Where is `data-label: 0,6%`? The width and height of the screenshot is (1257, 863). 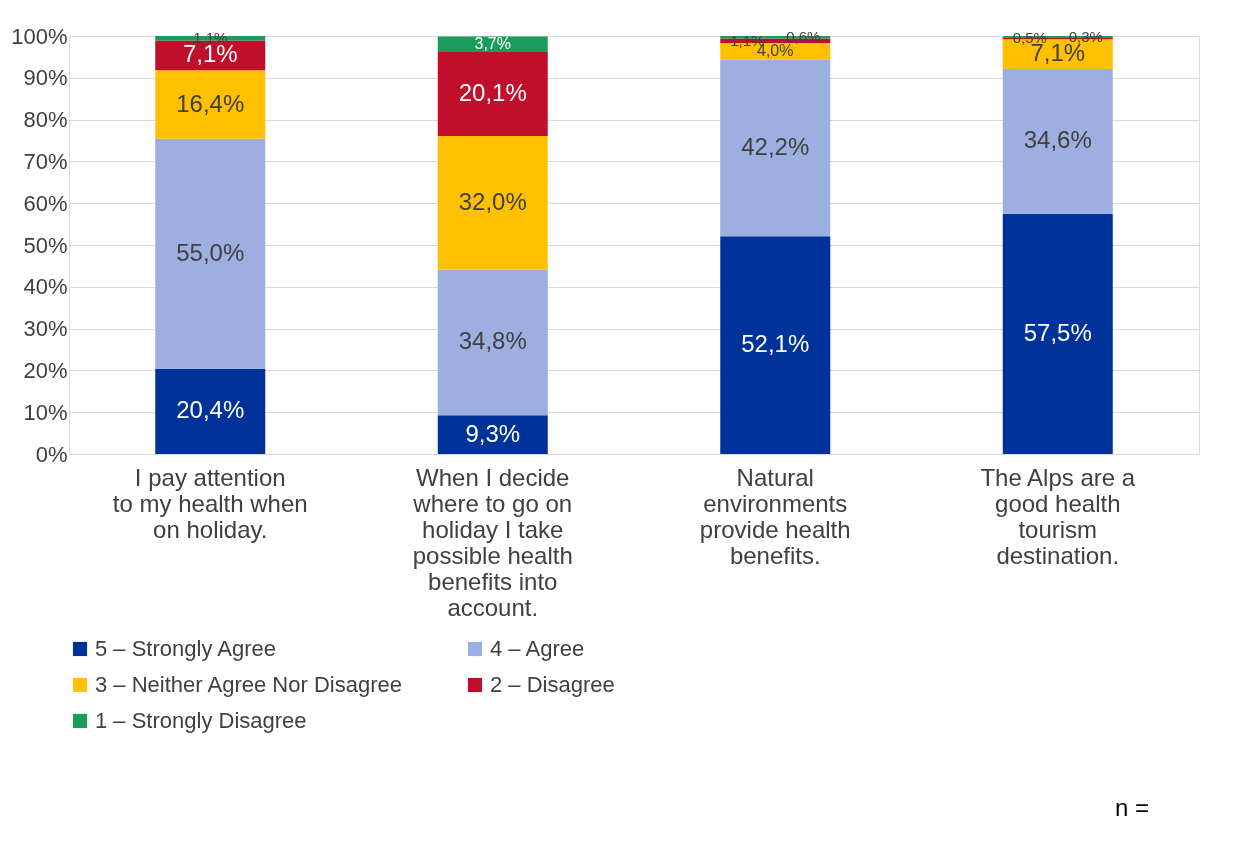
data-label: 0,6% is located at coordinates (803, 37).